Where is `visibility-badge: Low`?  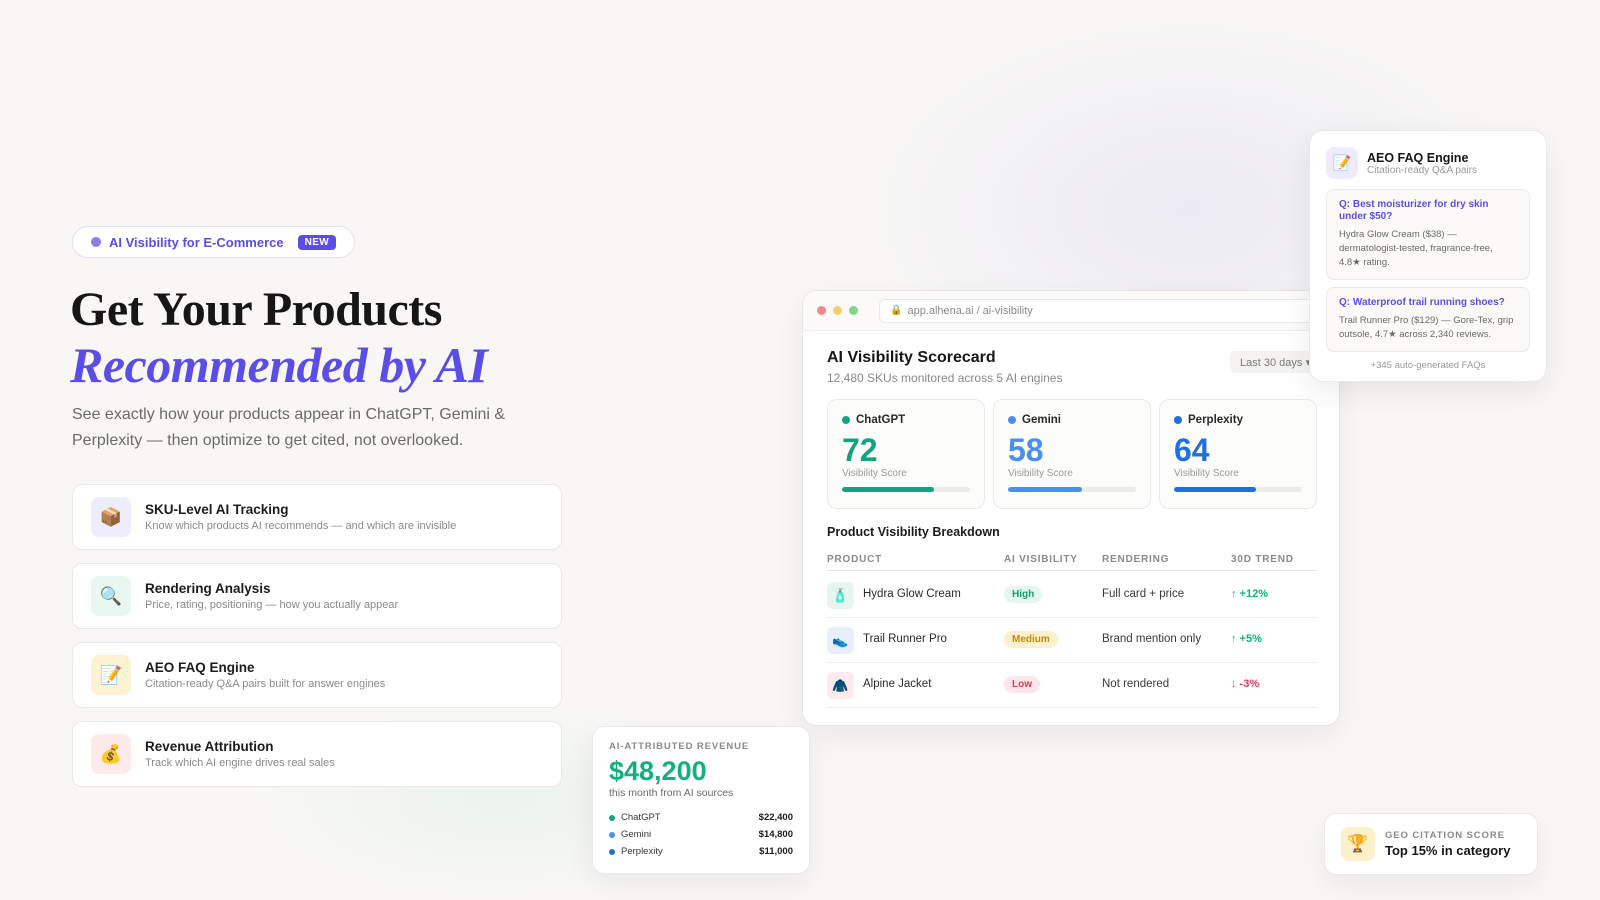 visibility-badge: Low is located at coordinates (1022, 684).